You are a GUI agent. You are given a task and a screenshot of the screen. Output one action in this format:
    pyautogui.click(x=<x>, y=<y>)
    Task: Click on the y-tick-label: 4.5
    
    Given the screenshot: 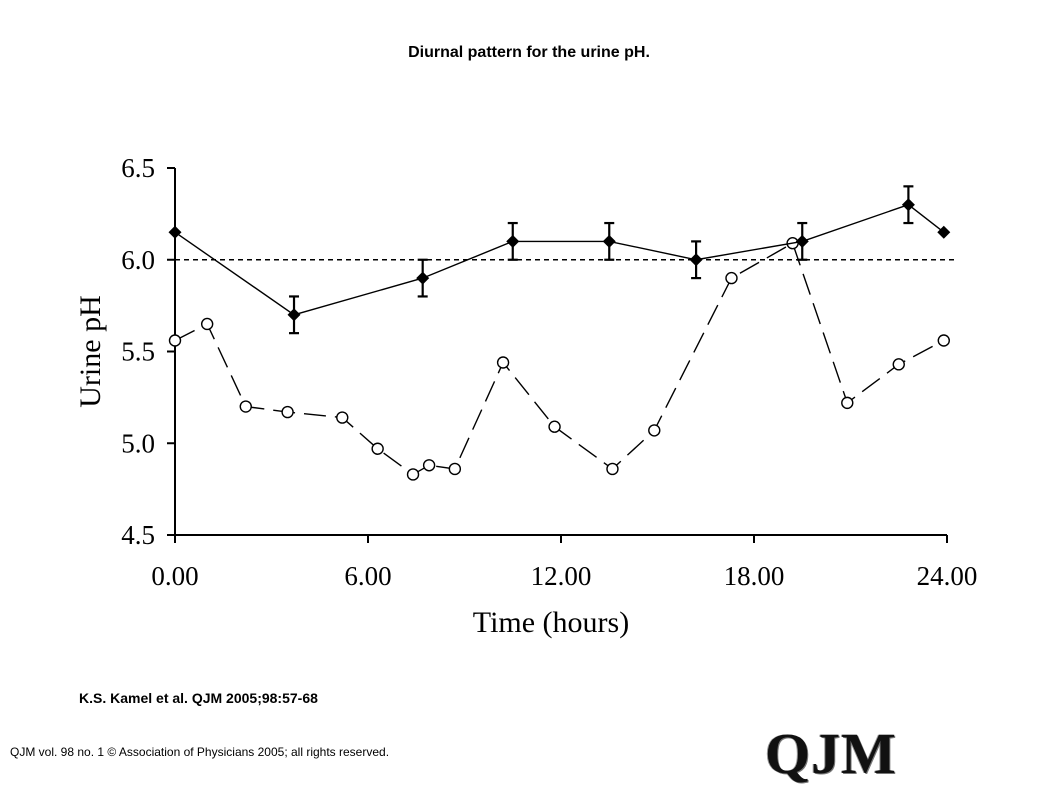 What is the action you would take?
    pyautogui.click(x=138, y=535)
    